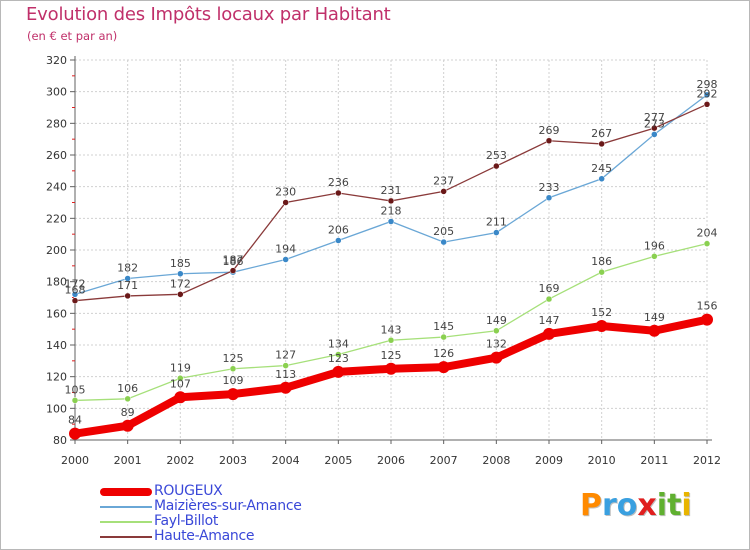 The width and height of the screenshot is (750, 550). Describe the element at coordinates (127, 268) in the screenshot. I see `data-label-maizieres-sur-amance: 182` at that location.